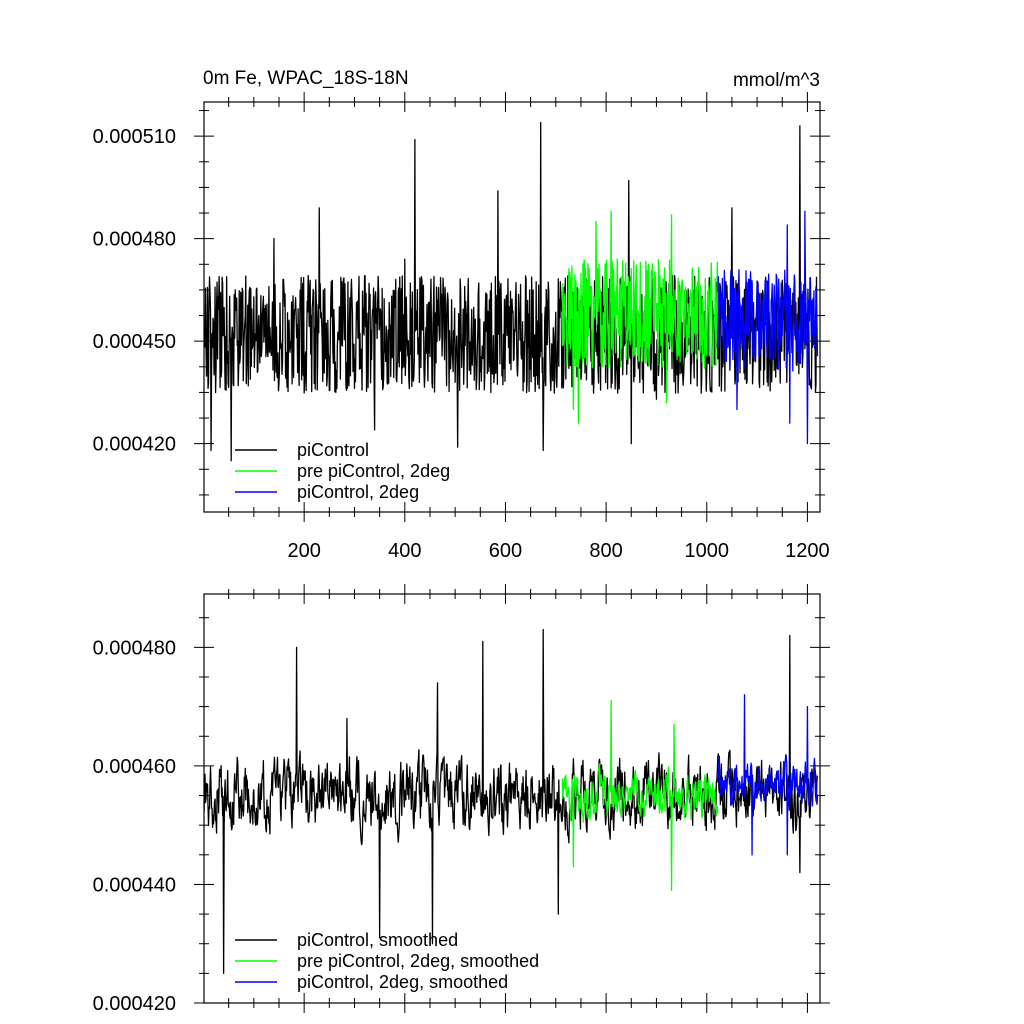 The image size is (1024, 1024). I want to click on legend-label: piControl, smoothed, so click(377, 940).